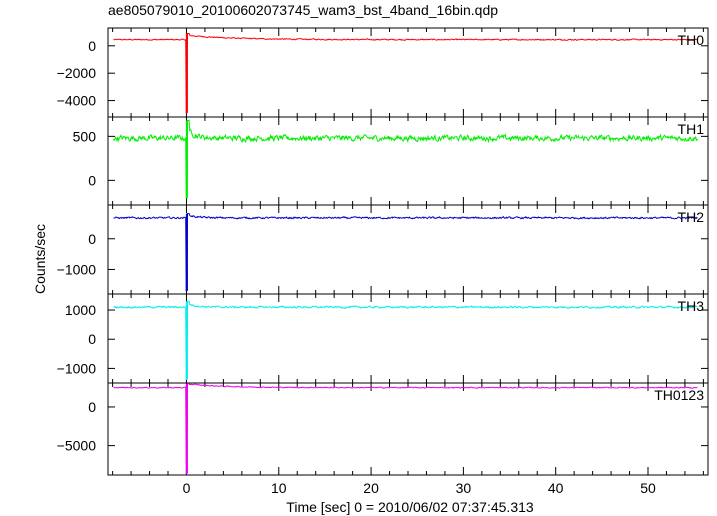 The height and width of the screenshot is (516, 717). Describe the element at coordinates (40, 259) in the screenshot. I see `y-axis-label: Counts/sec` at that location.